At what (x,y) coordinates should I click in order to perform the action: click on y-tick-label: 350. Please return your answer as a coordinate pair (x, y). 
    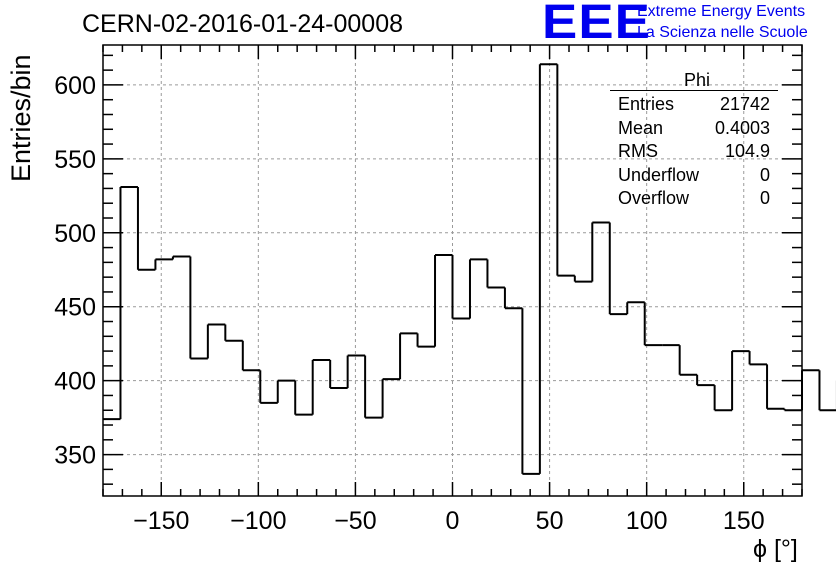
    Looking at the image, I should click on (75, 456).